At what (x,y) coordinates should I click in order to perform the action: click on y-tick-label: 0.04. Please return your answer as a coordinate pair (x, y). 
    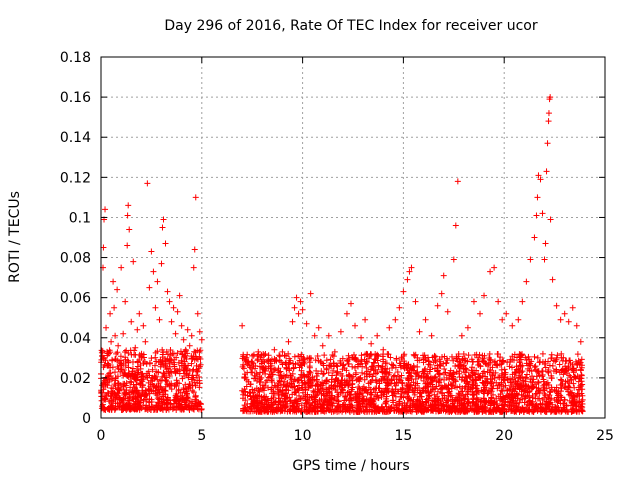
    Looking at the image, I should click on (75, 339).